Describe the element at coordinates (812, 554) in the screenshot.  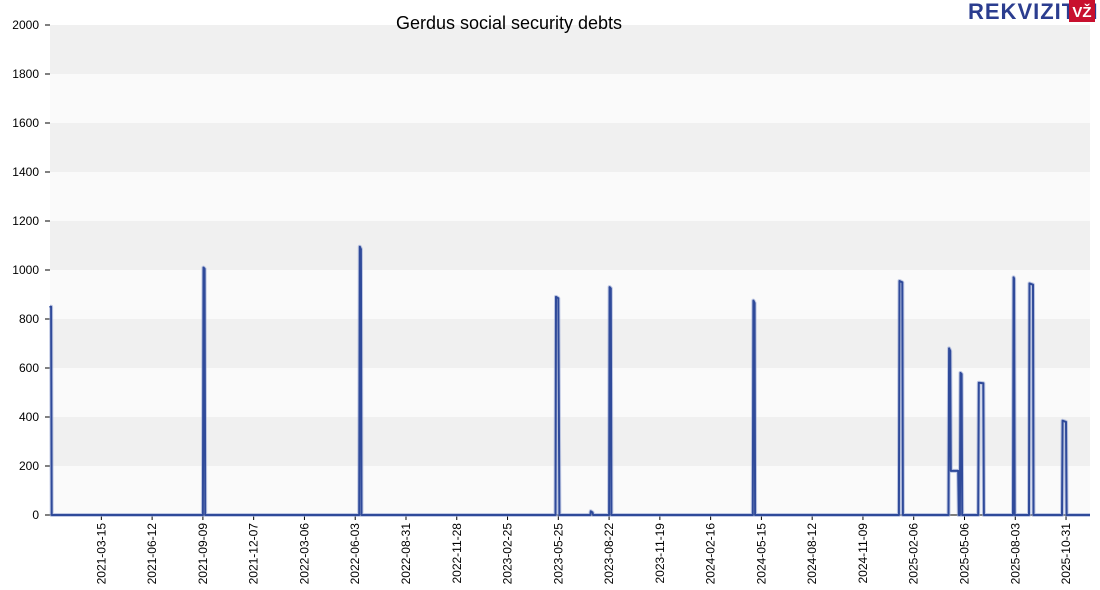
I see `x-tick-label: 2024-08-12` at that location.